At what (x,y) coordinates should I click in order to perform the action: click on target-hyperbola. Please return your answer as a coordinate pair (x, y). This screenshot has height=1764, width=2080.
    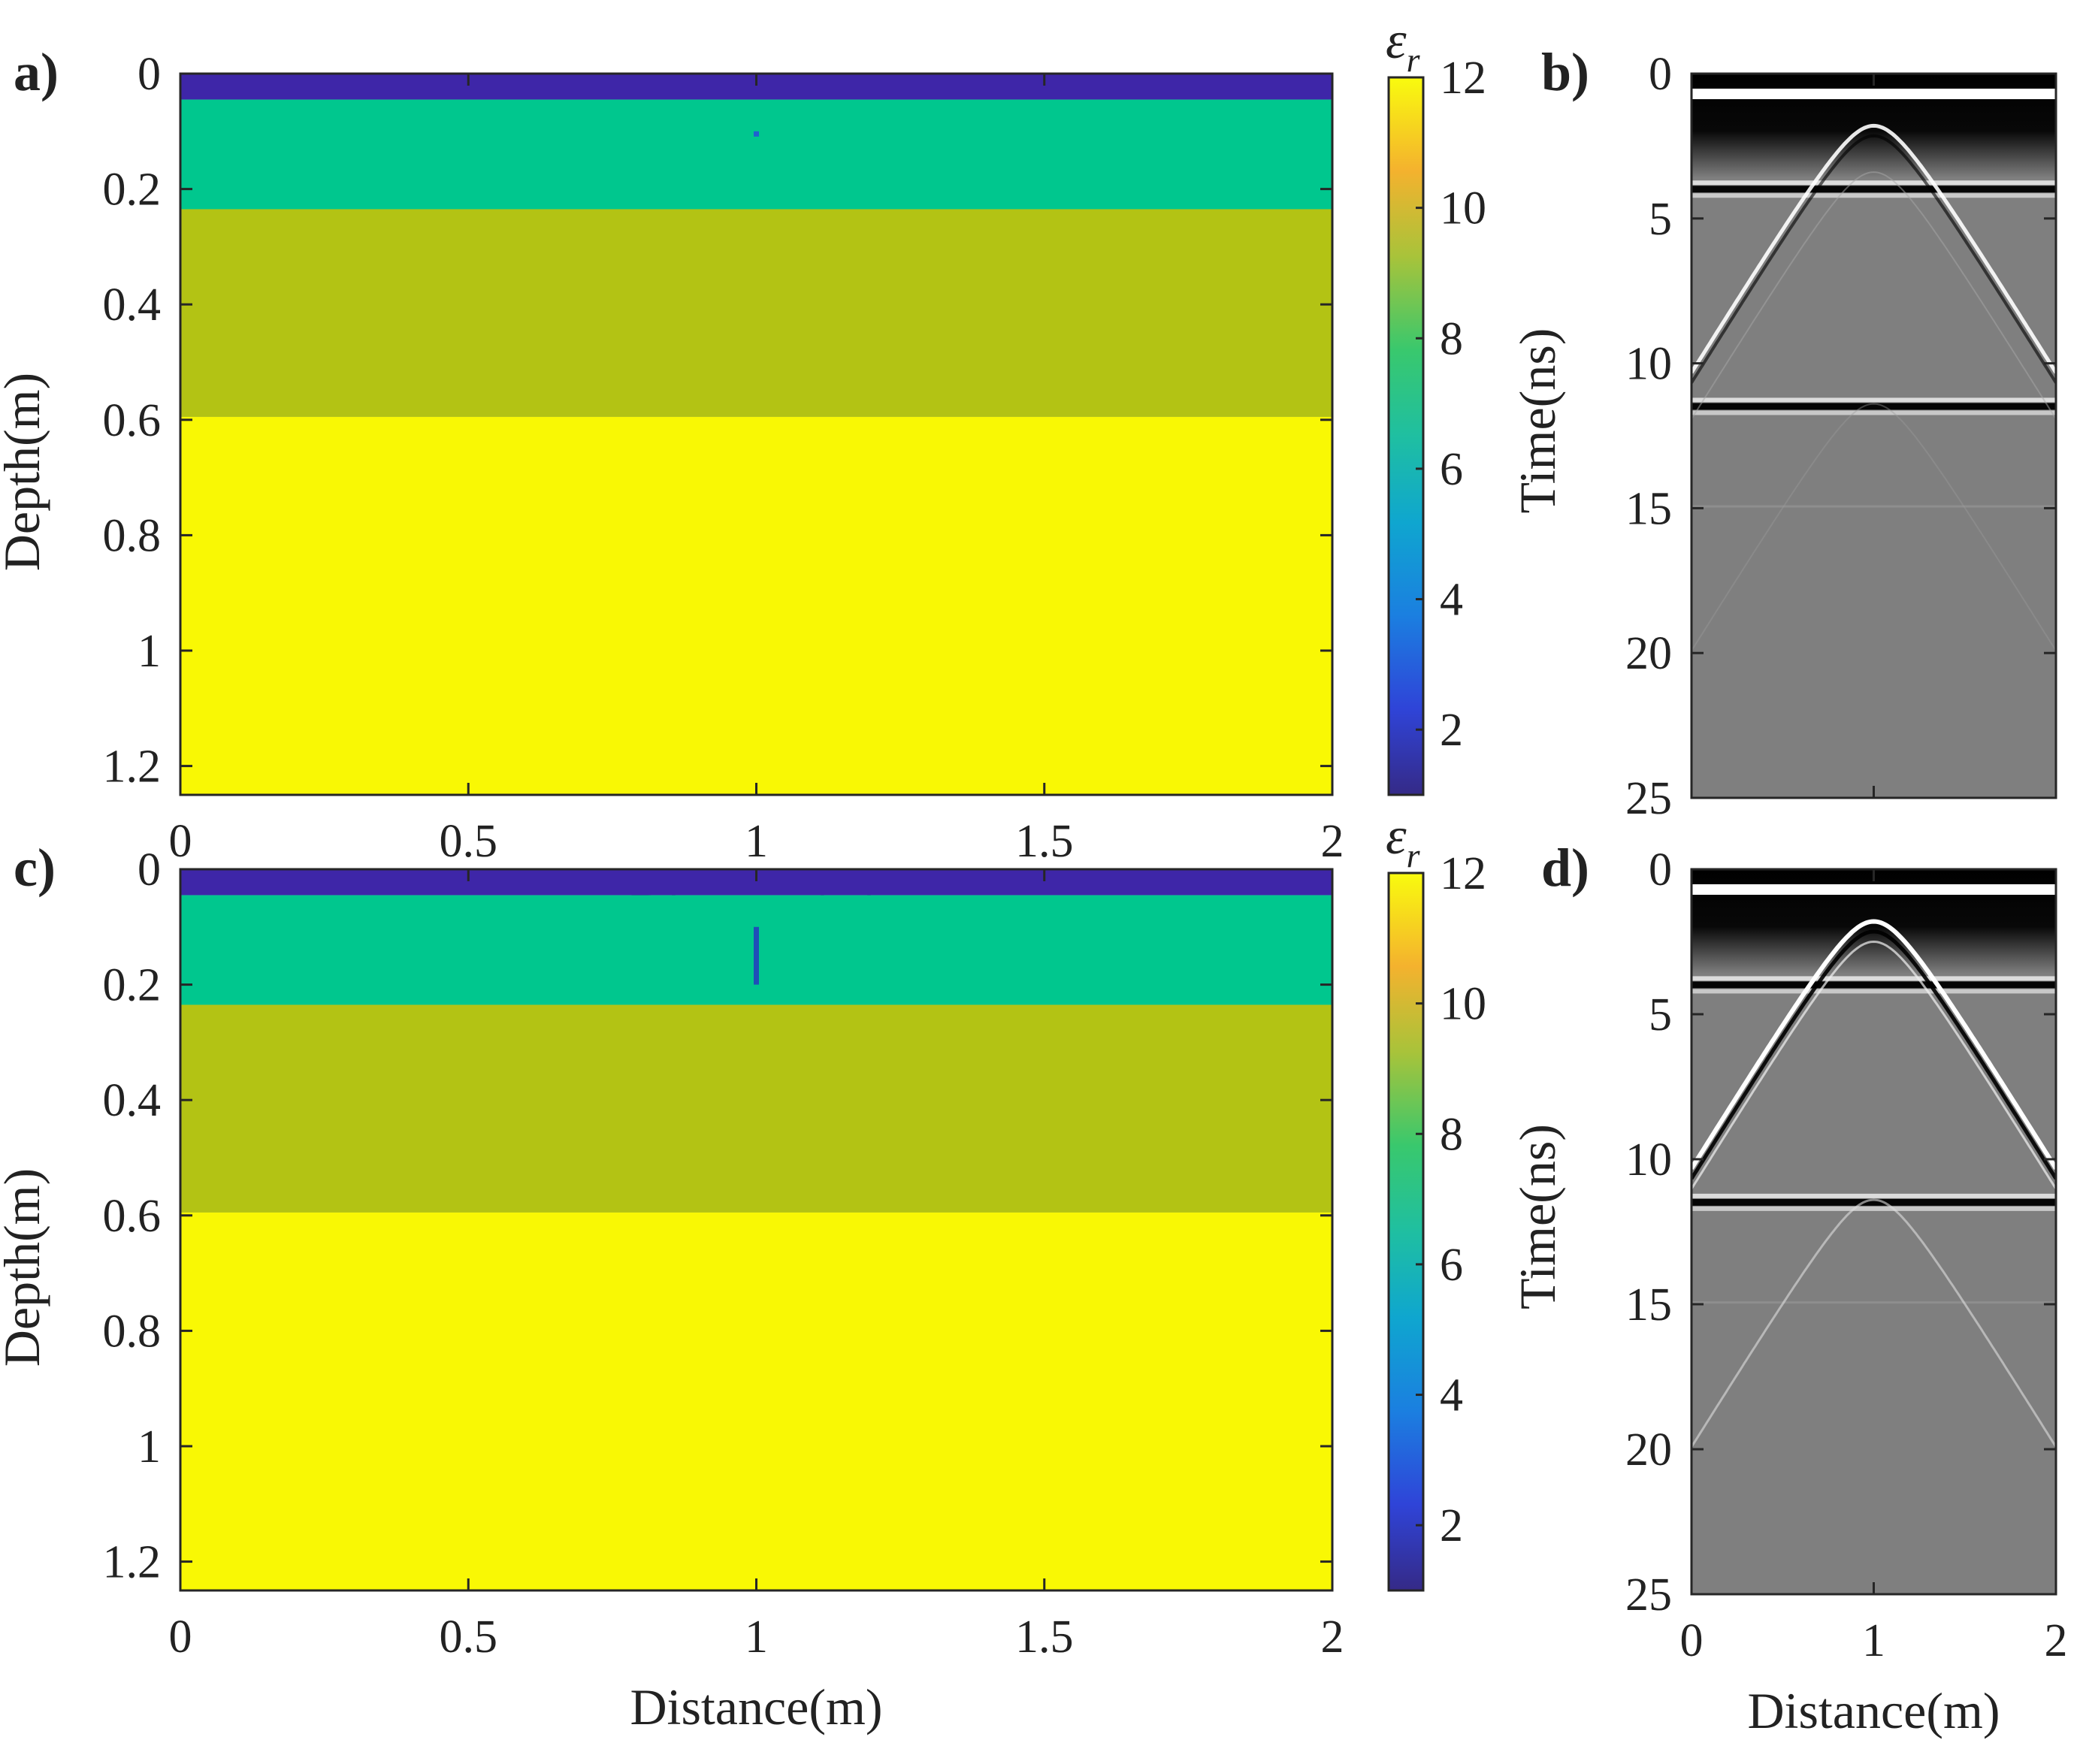
    Looking at the image, I should click on (1874, 1044).